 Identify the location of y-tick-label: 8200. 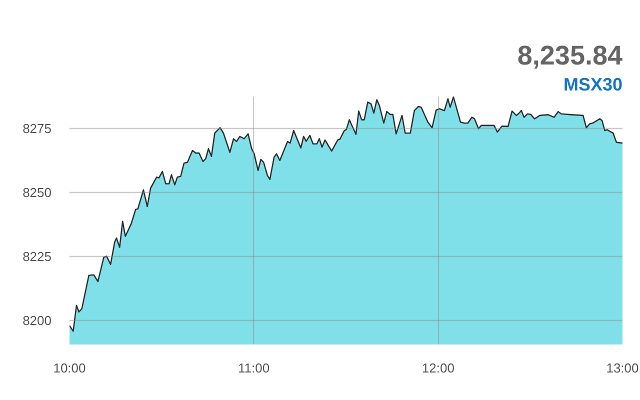
(37, 320).